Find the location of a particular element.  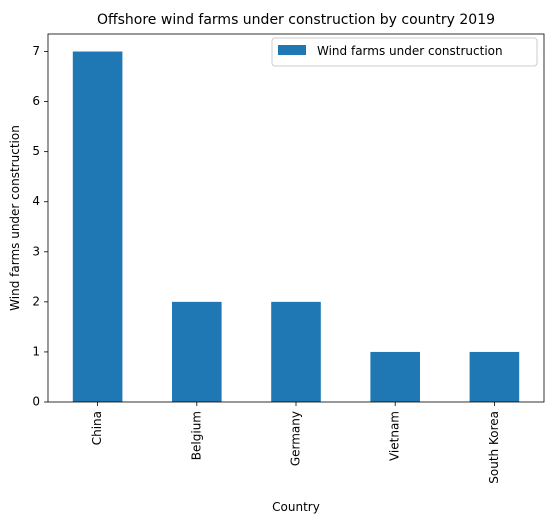

x-tick-label: Germany is located at coordinates (296, 438).